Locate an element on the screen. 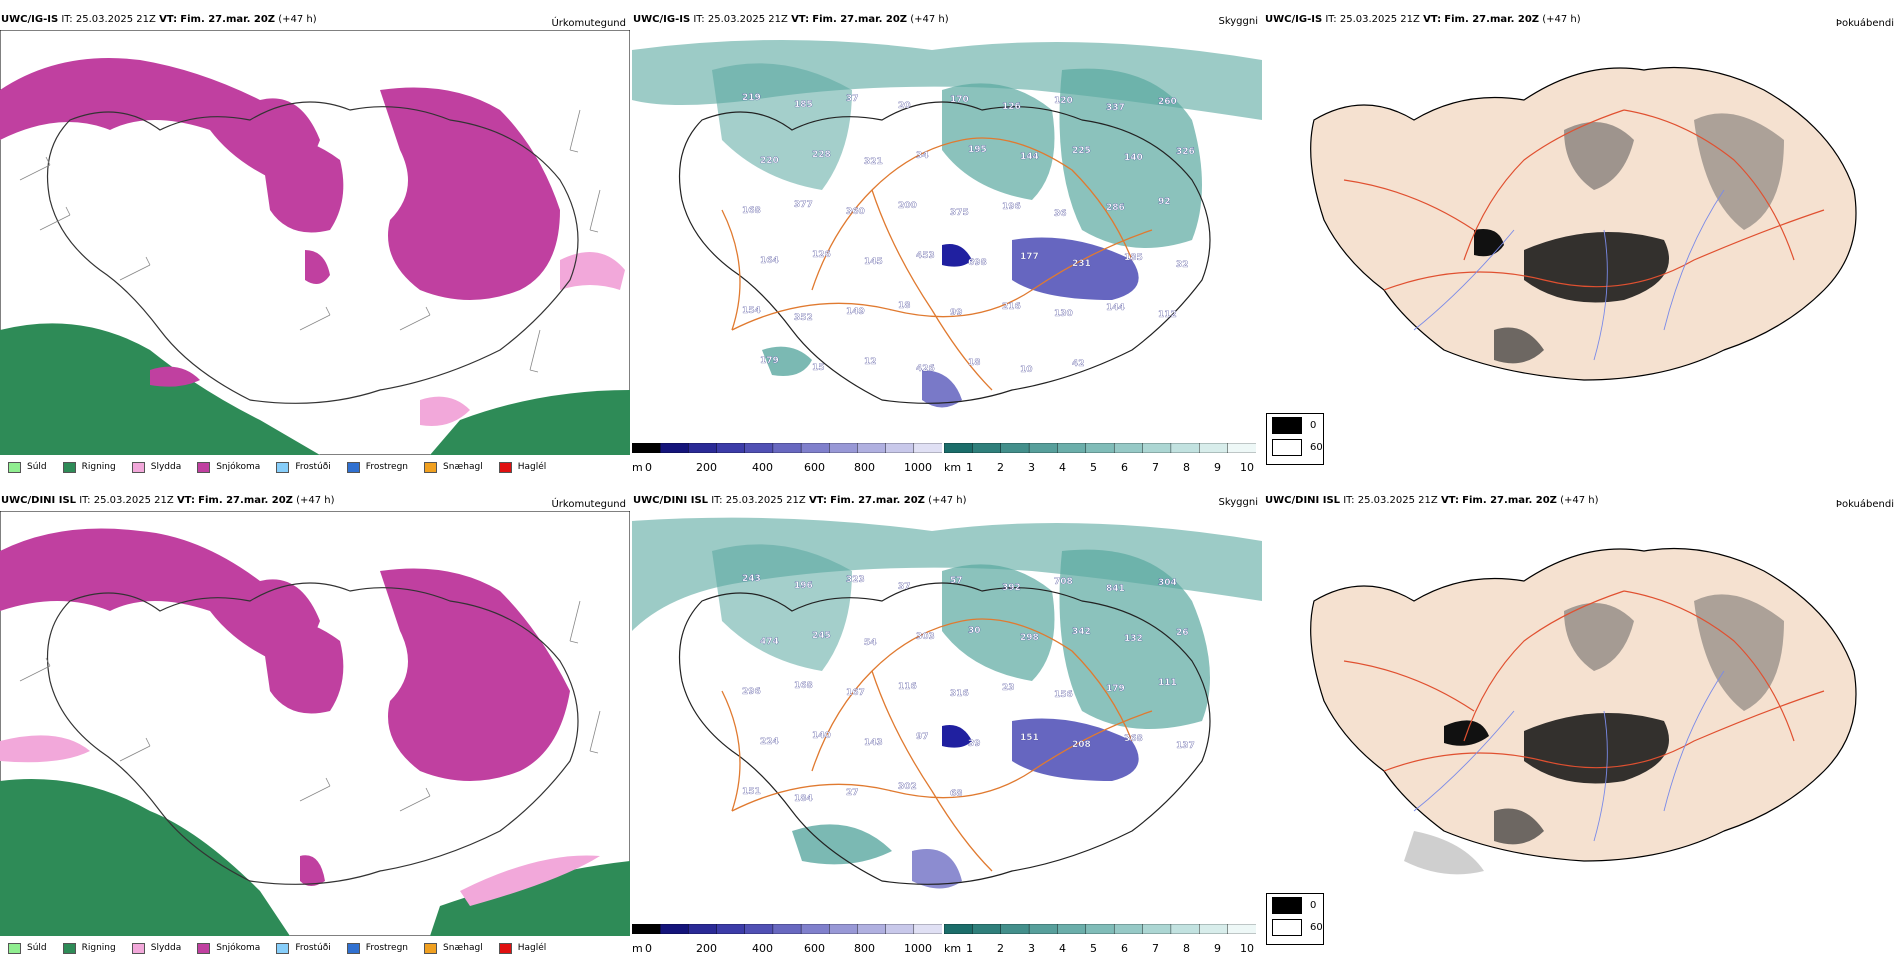  visibility-value-label: 225 is located at coordinates (1081, 151).